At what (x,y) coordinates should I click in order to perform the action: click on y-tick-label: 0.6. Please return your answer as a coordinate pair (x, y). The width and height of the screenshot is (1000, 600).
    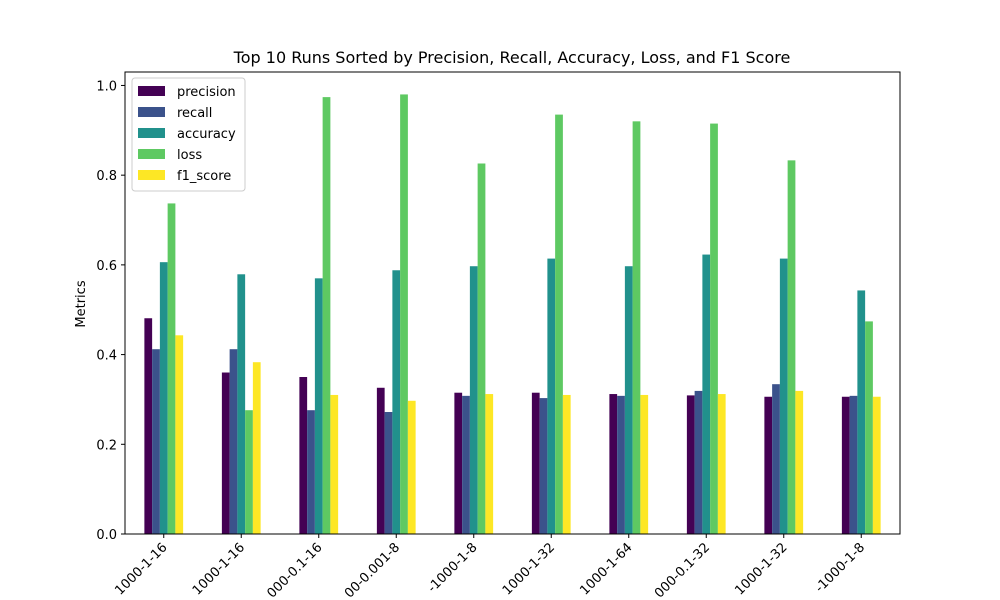
    Looking at the image, I should click on (106, 266).